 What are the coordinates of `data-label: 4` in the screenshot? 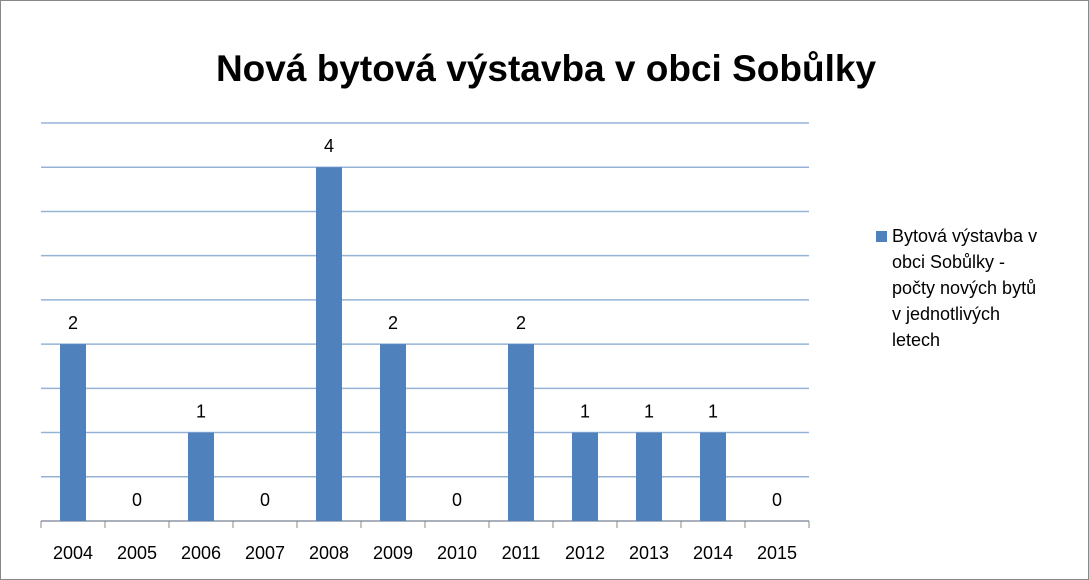 It's located at (329, 146).